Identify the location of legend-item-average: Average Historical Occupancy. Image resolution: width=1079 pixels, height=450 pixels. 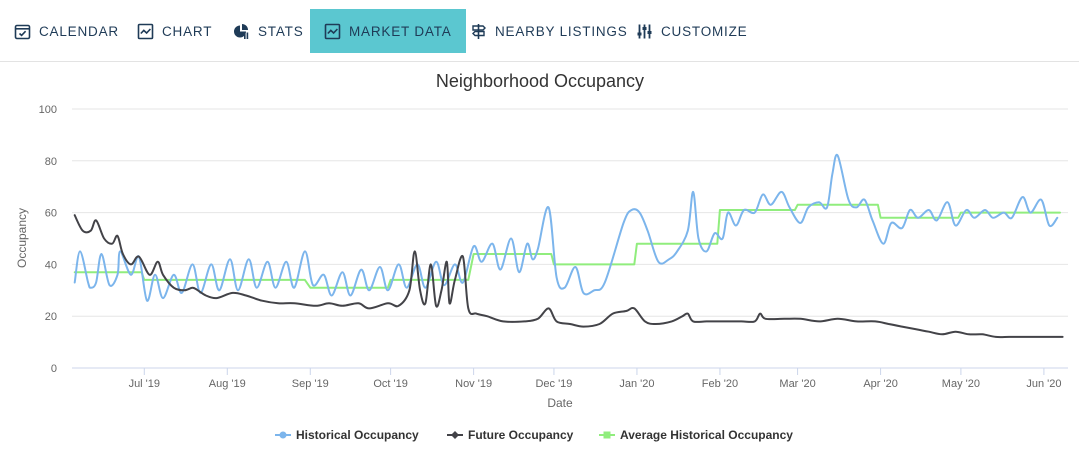
(696, 435).